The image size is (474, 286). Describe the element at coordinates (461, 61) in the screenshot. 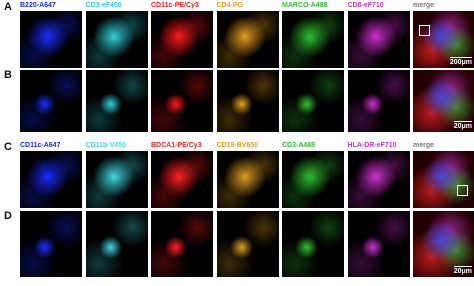

I see `scale-bar: 200μm` at that location.